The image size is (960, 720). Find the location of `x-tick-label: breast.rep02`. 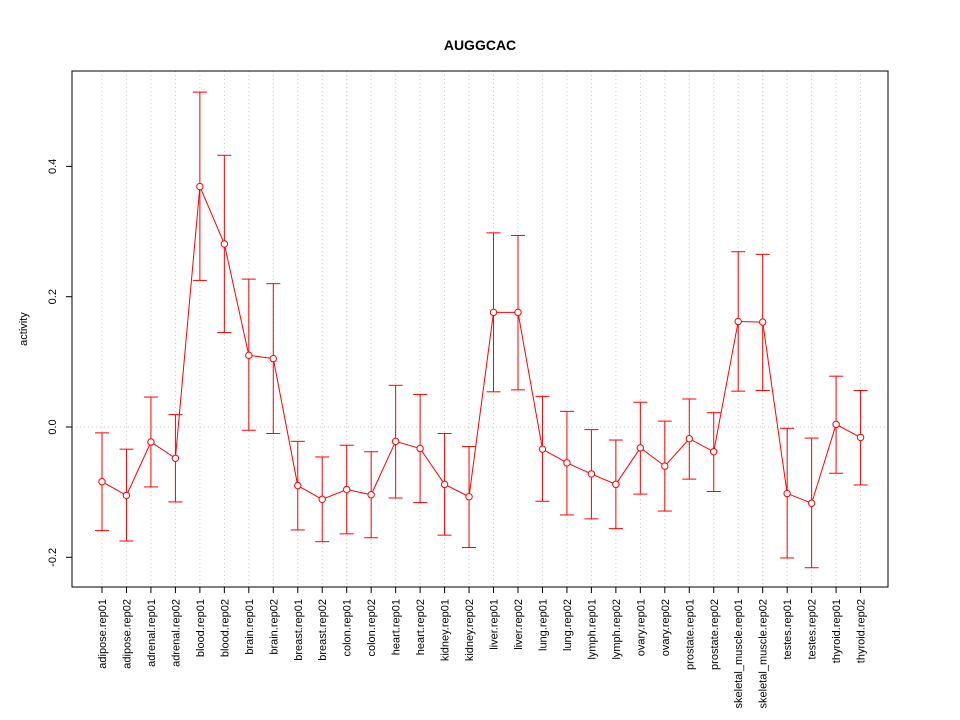

x-tick-label: breast.rep02 is located at coordinates (323, 630).